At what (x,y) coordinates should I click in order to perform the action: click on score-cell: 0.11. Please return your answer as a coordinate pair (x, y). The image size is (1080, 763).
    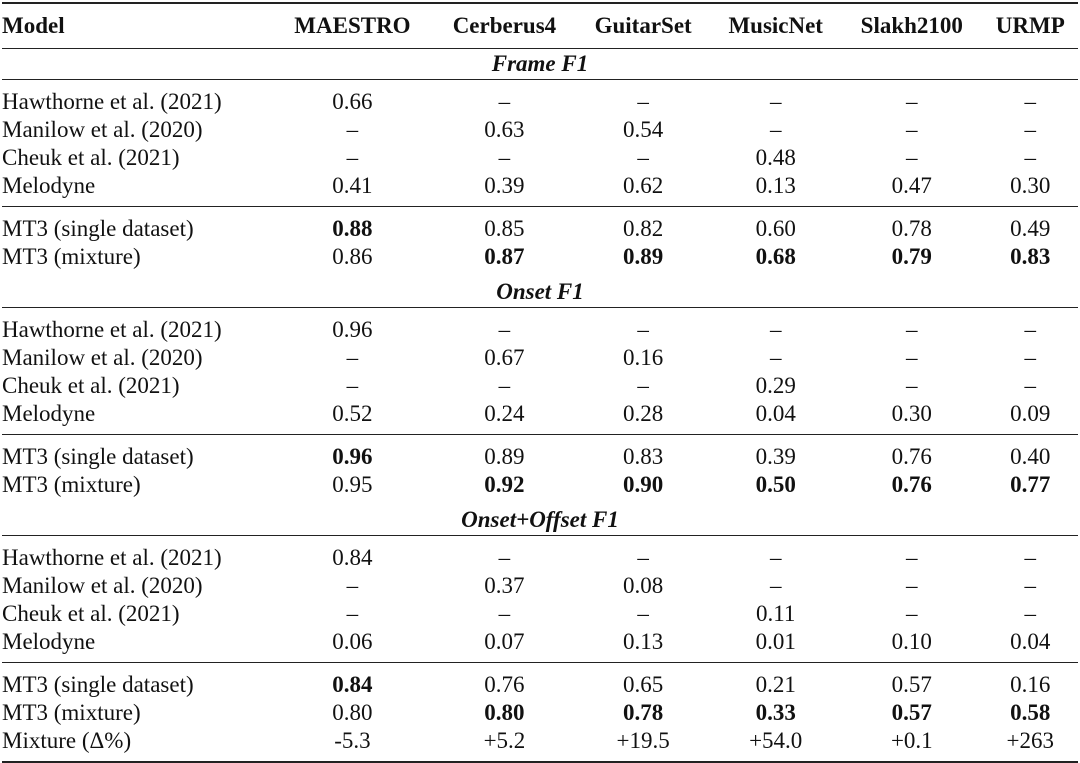
    Looking at the image, I should click on (776, 613).